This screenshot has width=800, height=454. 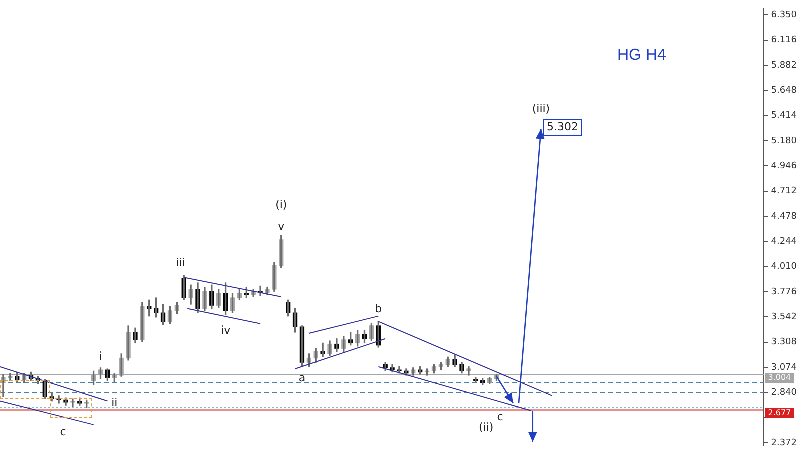 What do you see at coordinates (784, 267) in the screenshot?
I see `y-tick-label: 4.010` at bounding box center [784, 267].